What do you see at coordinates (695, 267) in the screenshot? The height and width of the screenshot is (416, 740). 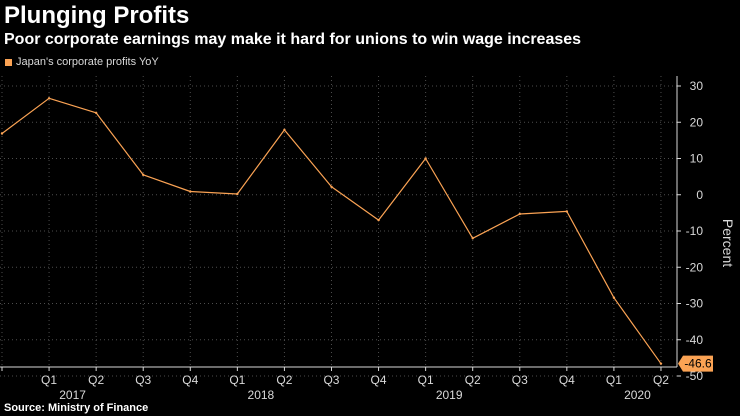 I see `y-tick-label: -20` at bounding box center [695, 267].